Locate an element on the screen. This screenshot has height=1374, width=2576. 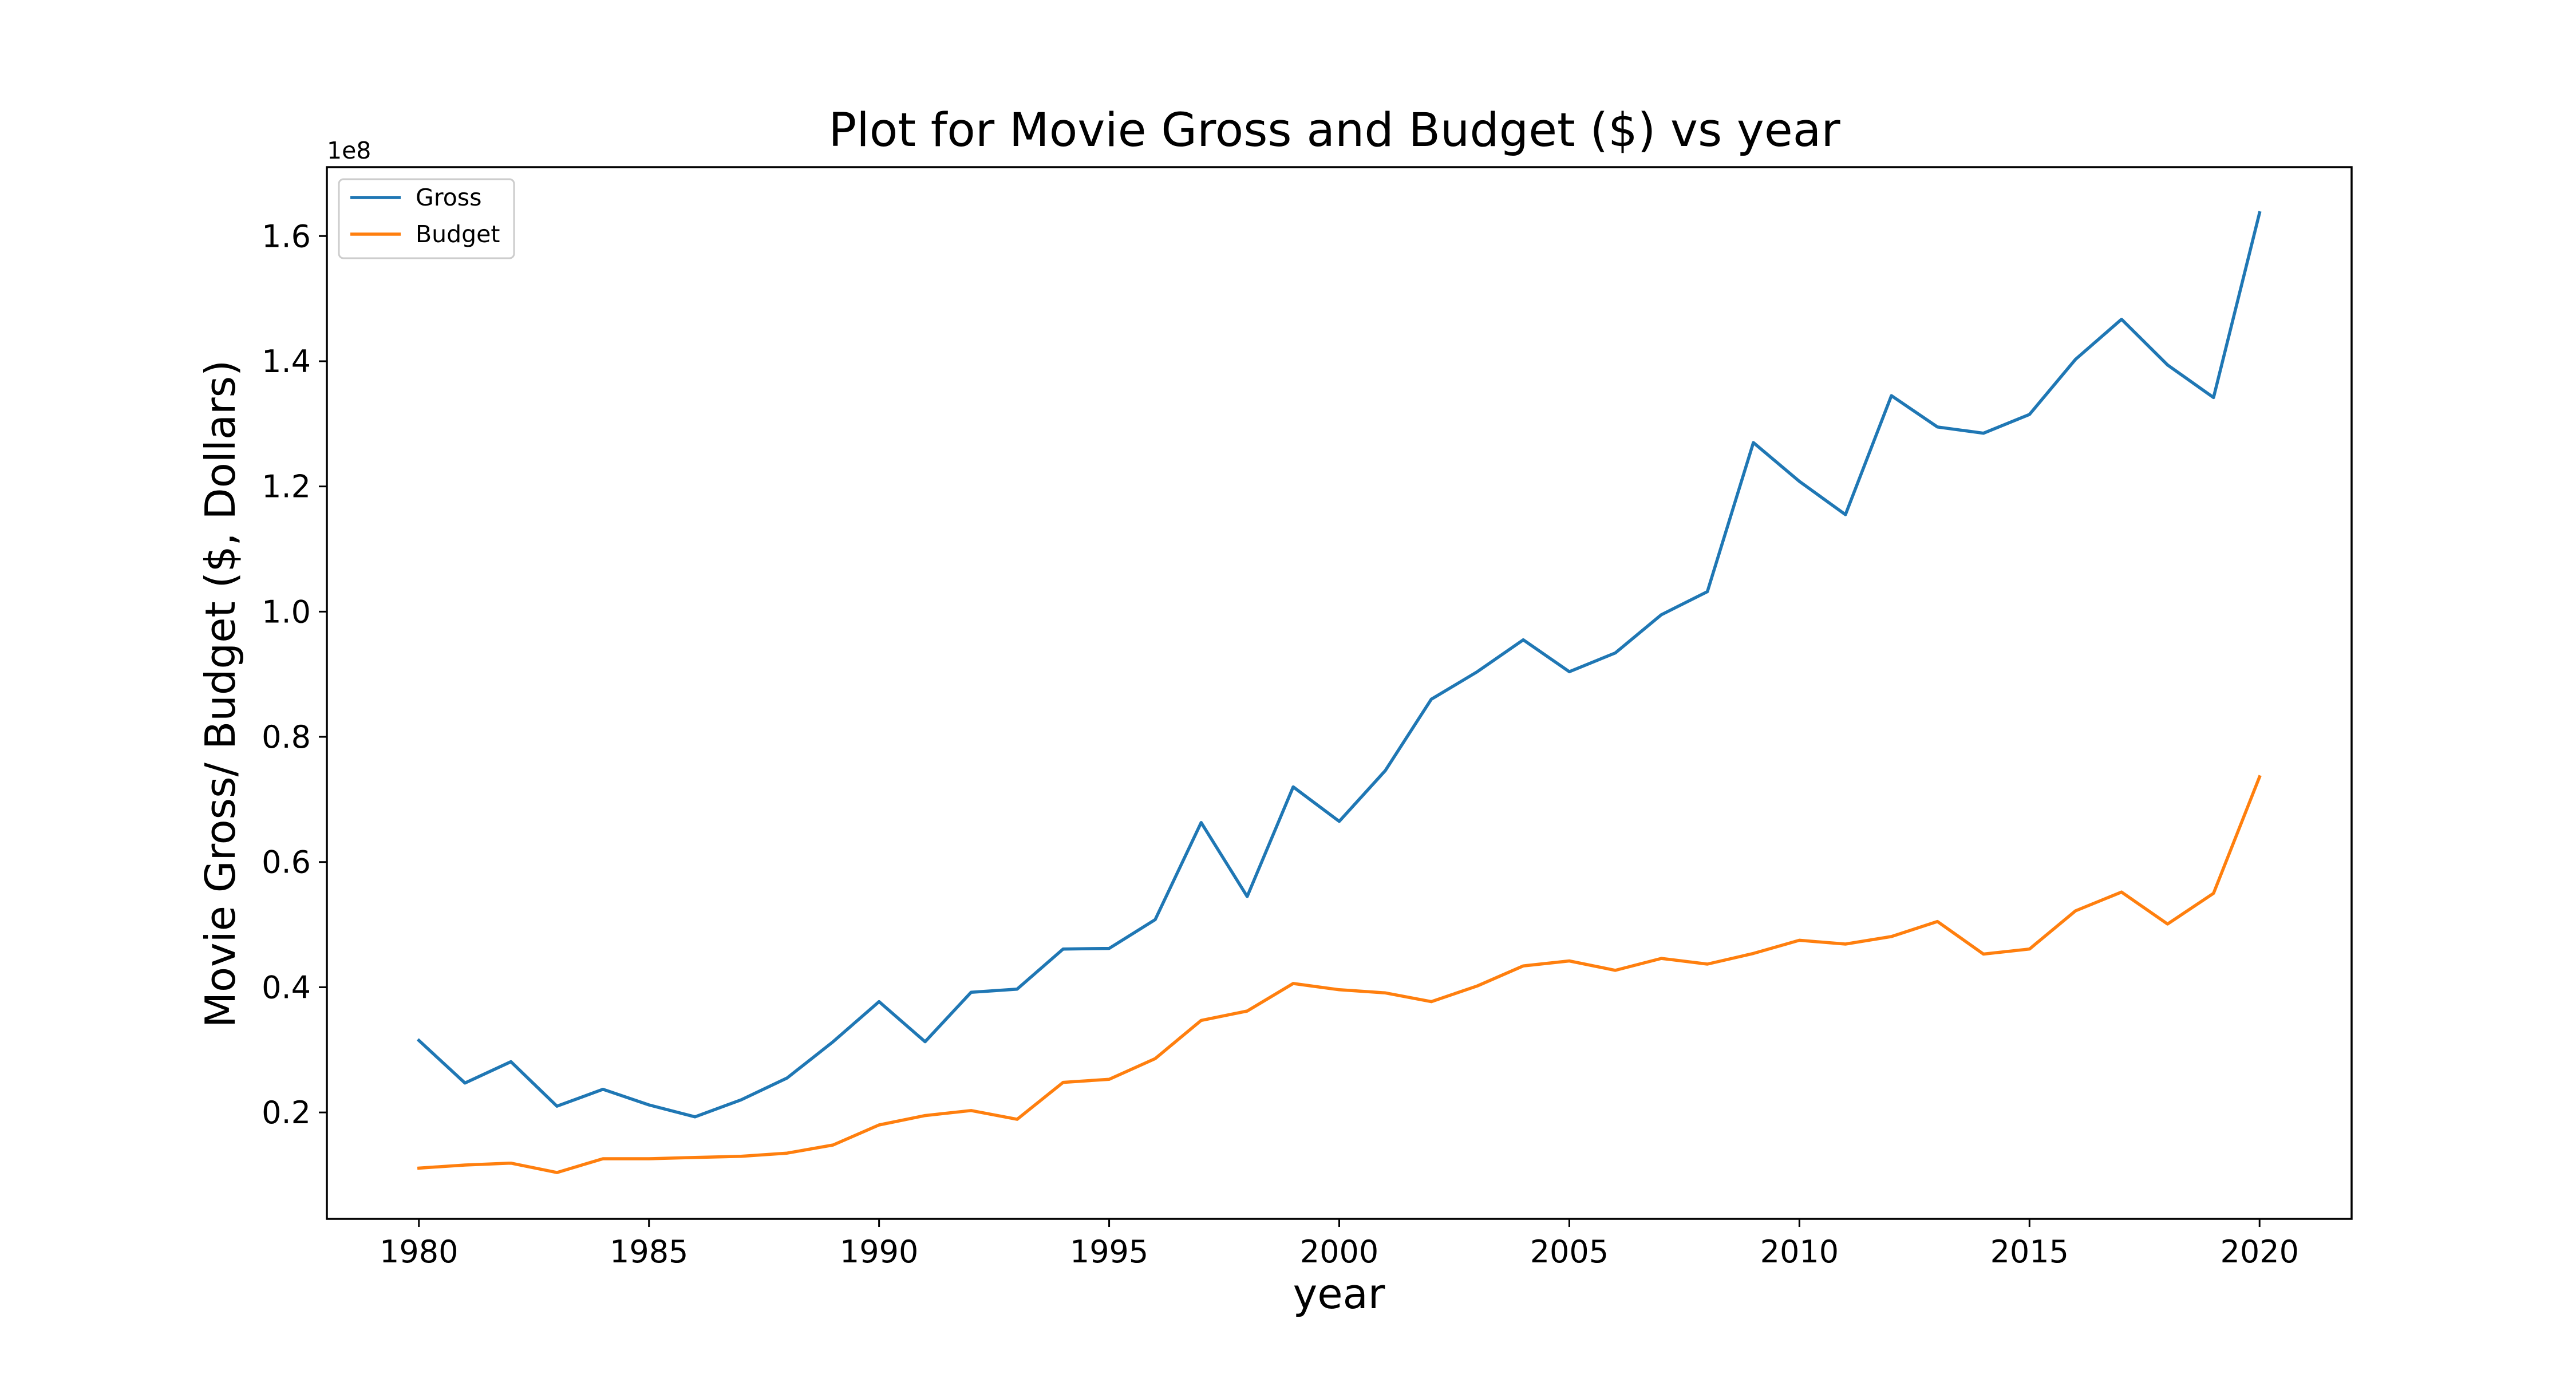
y-tick-label: 1.6 is located at coordinates (286, 236).